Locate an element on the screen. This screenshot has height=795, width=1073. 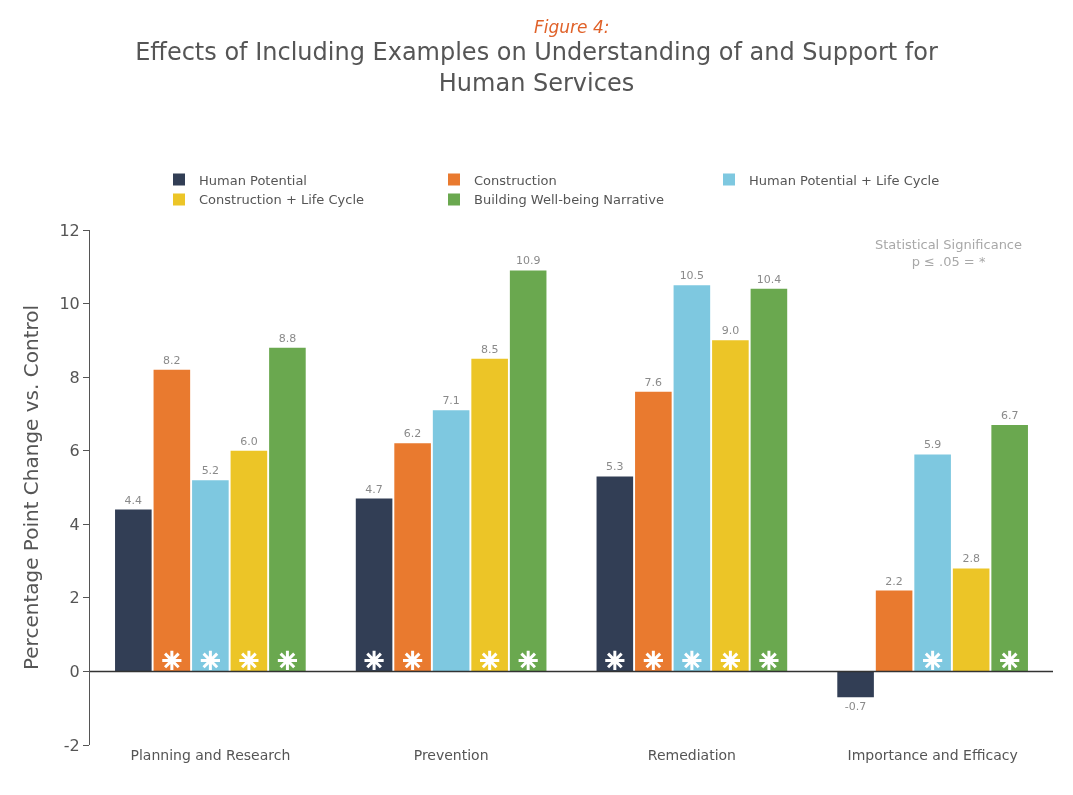
data-label: 6.0 is located at coordinates (249, 441).